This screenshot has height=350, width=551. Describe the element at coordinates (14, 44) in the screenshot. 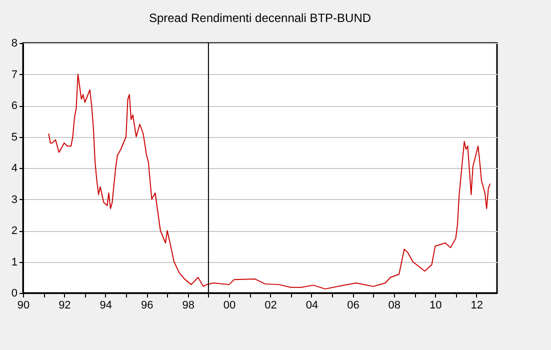

I see `y-tick-label: 8` at that location.